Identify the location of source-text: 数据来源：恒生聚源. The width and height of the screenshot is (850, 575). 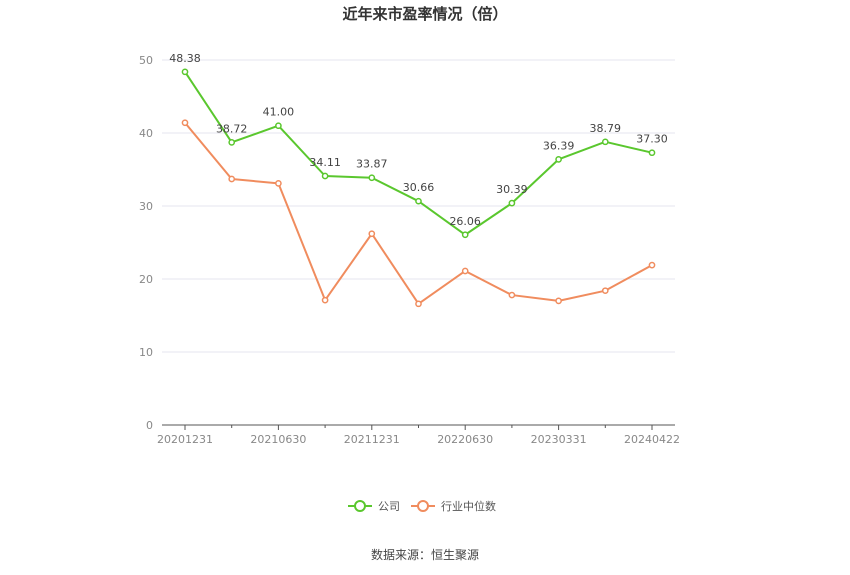
(425, 554).